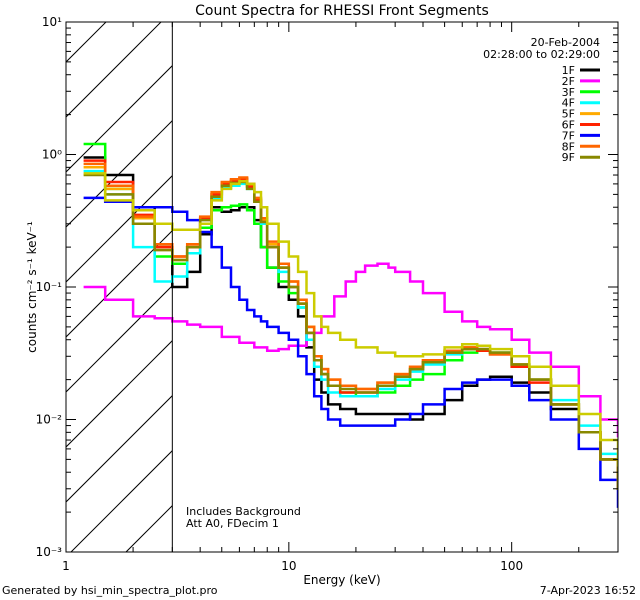 The height and width of the screenshot is (600, 640). What do you see at coordinates (110, 590) in the screenshot?
I see `footer-generator: Generated by hsi_min_spectra_plot.pro` at bounding box center [110, 590].